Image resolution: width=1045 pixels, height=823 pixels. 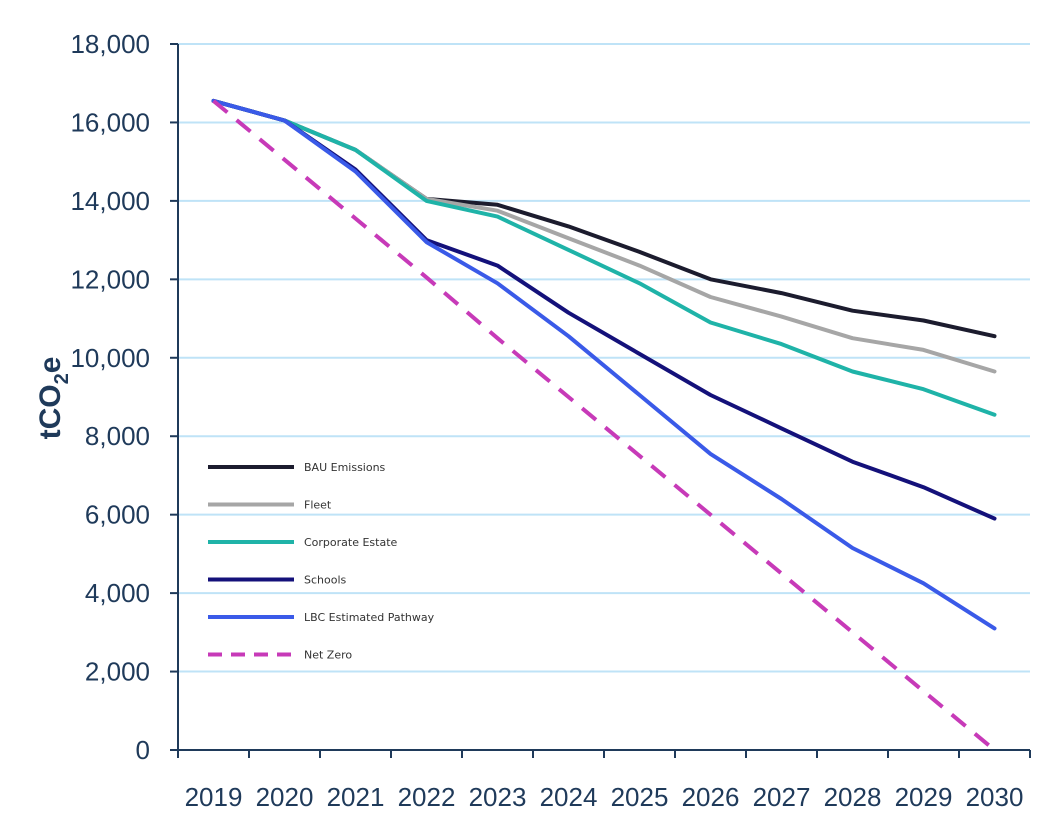 I want to click on y-tick-label: 8,000, so click(x=117, y=436).